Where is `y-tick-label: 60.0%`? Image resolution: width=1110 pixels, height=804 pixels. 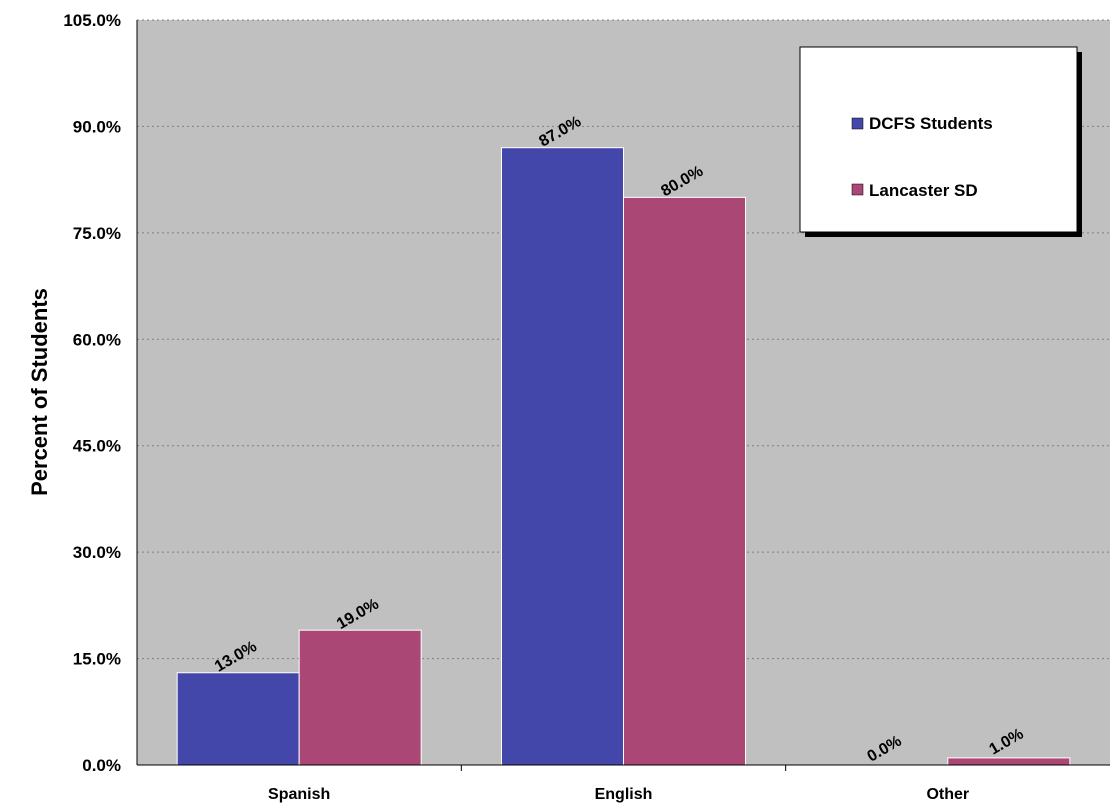
y-tick-label: 60.0% is located at coordinates (97, 339).